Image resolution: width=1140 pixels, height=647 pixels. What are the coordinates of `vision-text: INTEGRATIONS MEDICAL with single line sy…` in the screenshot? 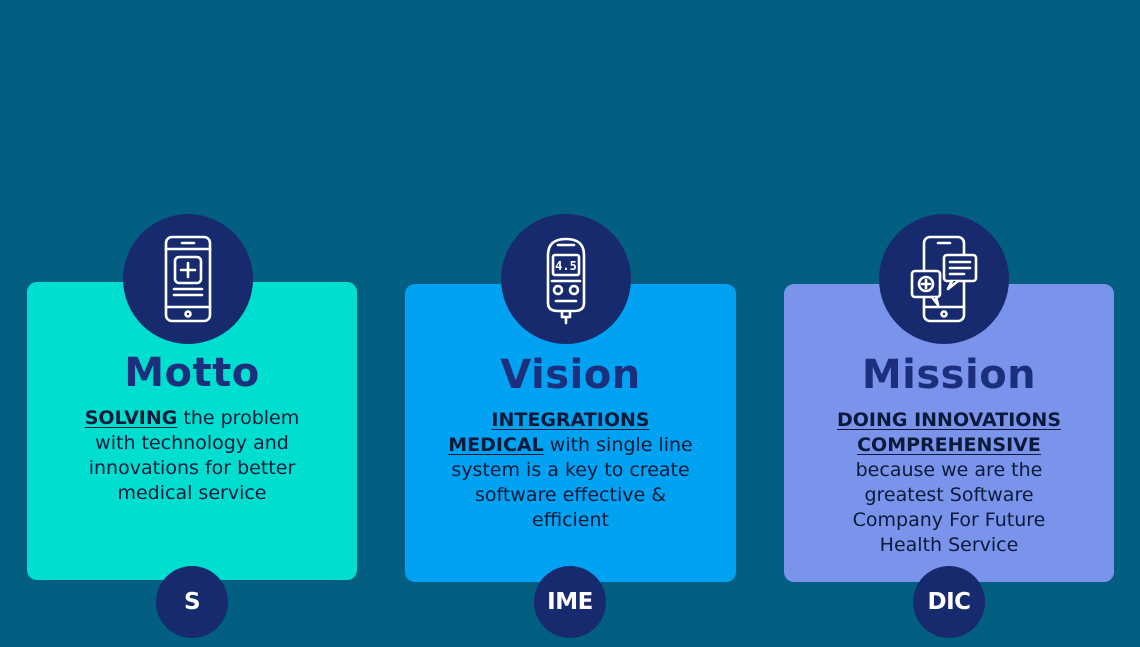 It's located at (570, 470).